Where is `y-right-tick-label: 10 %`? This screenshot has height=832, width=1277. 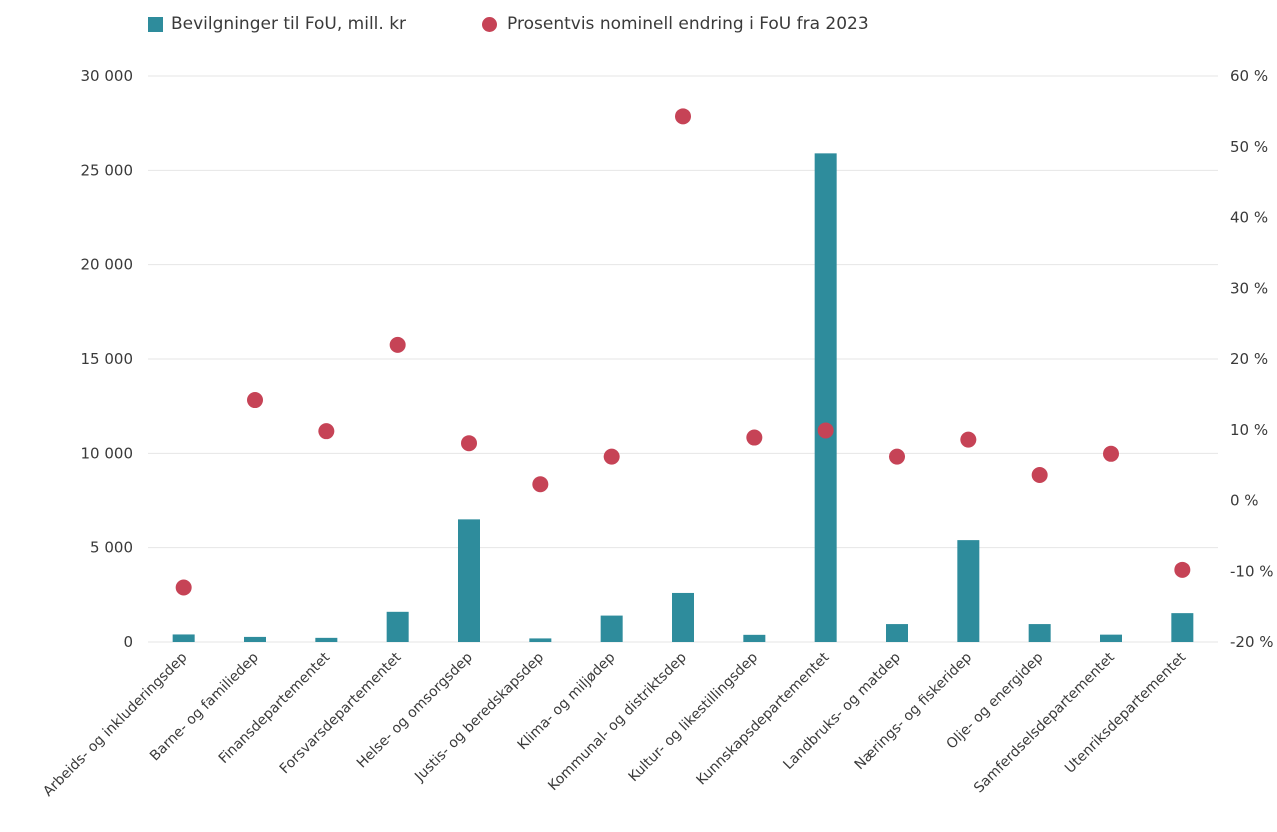 y-right-tick-label: 10 % is located at coordinates (1249, 430).